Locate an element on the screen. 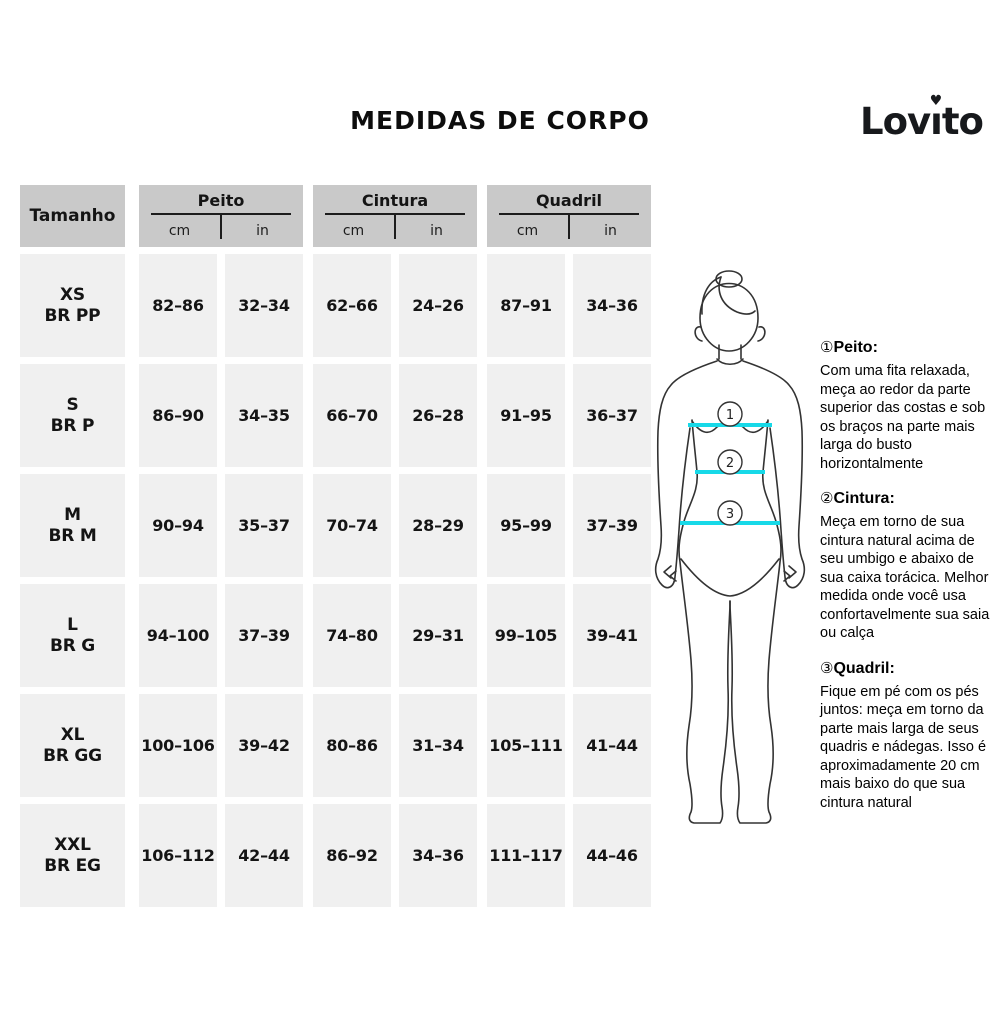 The height and width of the screenshot is (1025, 1000). hairline is located at coordinates (711, 295).